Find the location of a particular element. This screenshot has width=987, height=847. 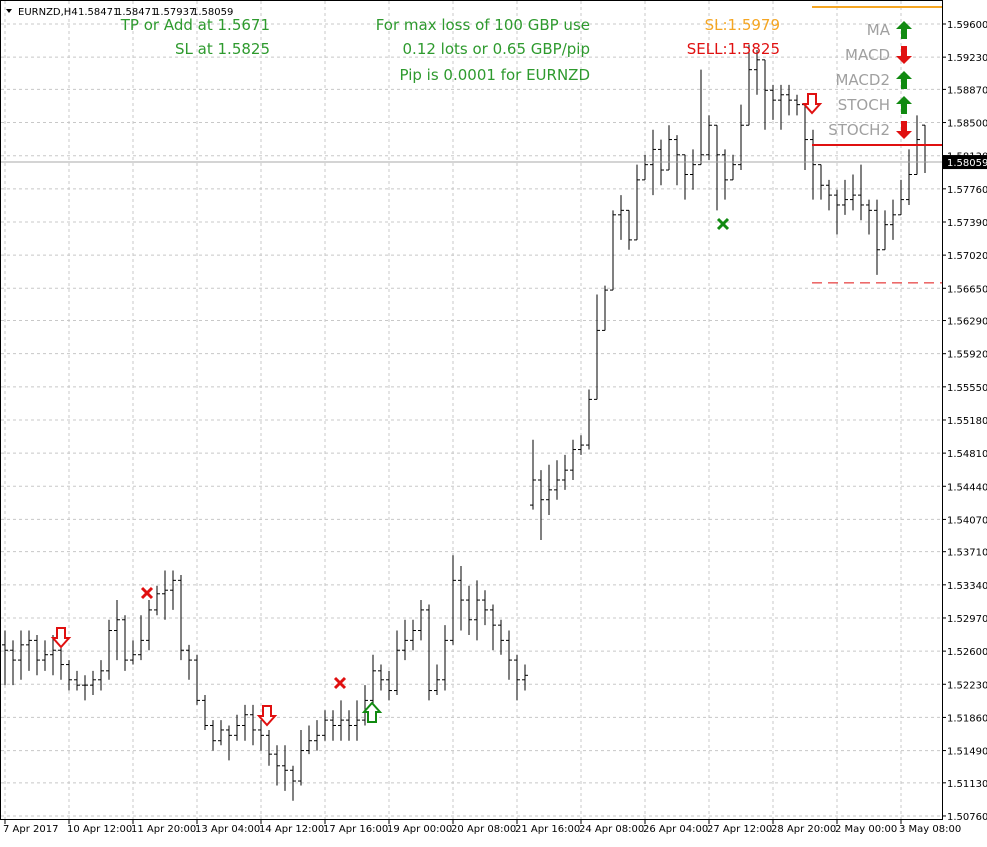

x-tick-label: 21 Apr 16:00 is located at coordinates (547, 829).